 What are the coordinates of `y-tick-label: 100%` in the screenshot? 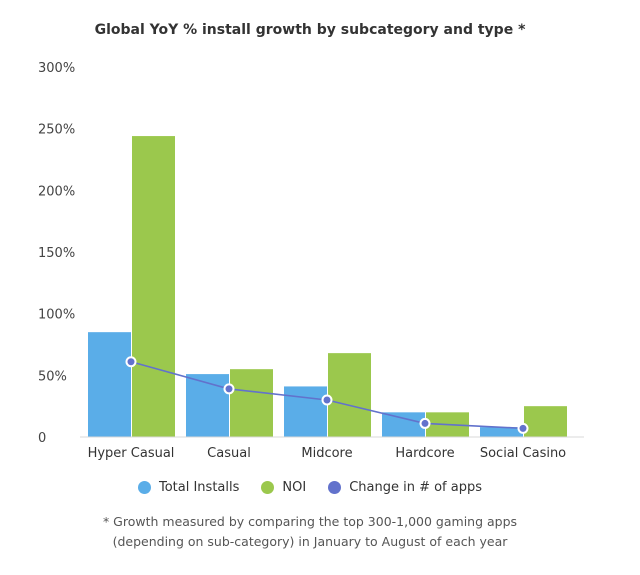 It's located at (56, 315).